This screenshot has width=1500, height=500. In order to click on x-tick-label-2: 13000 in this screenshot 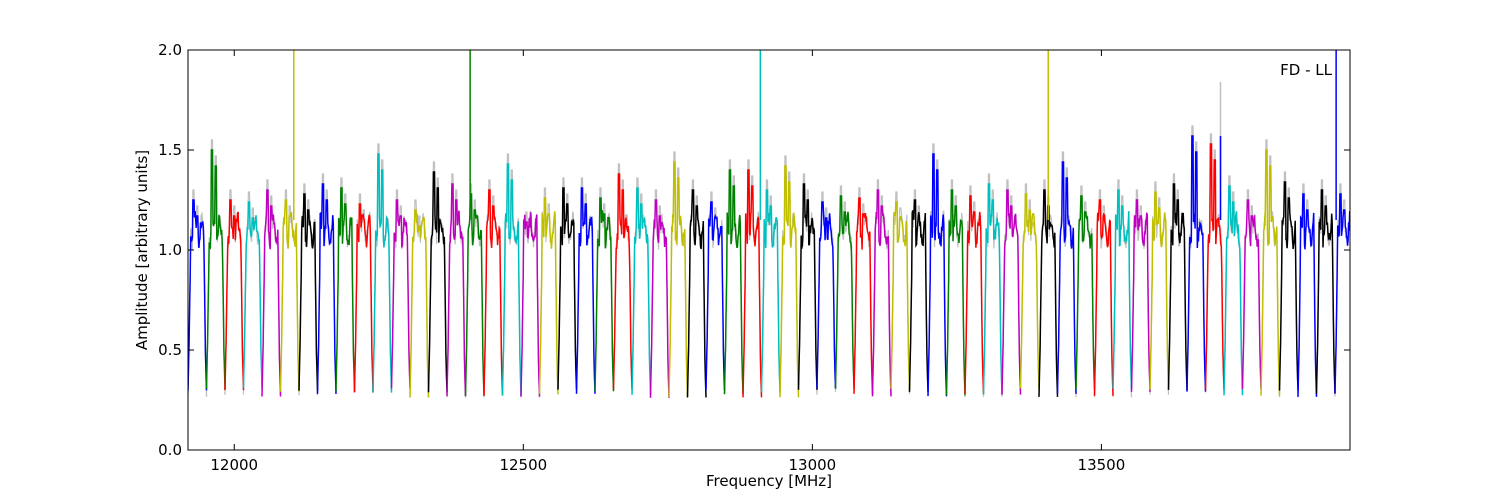, I will do `click(812, 465)`.